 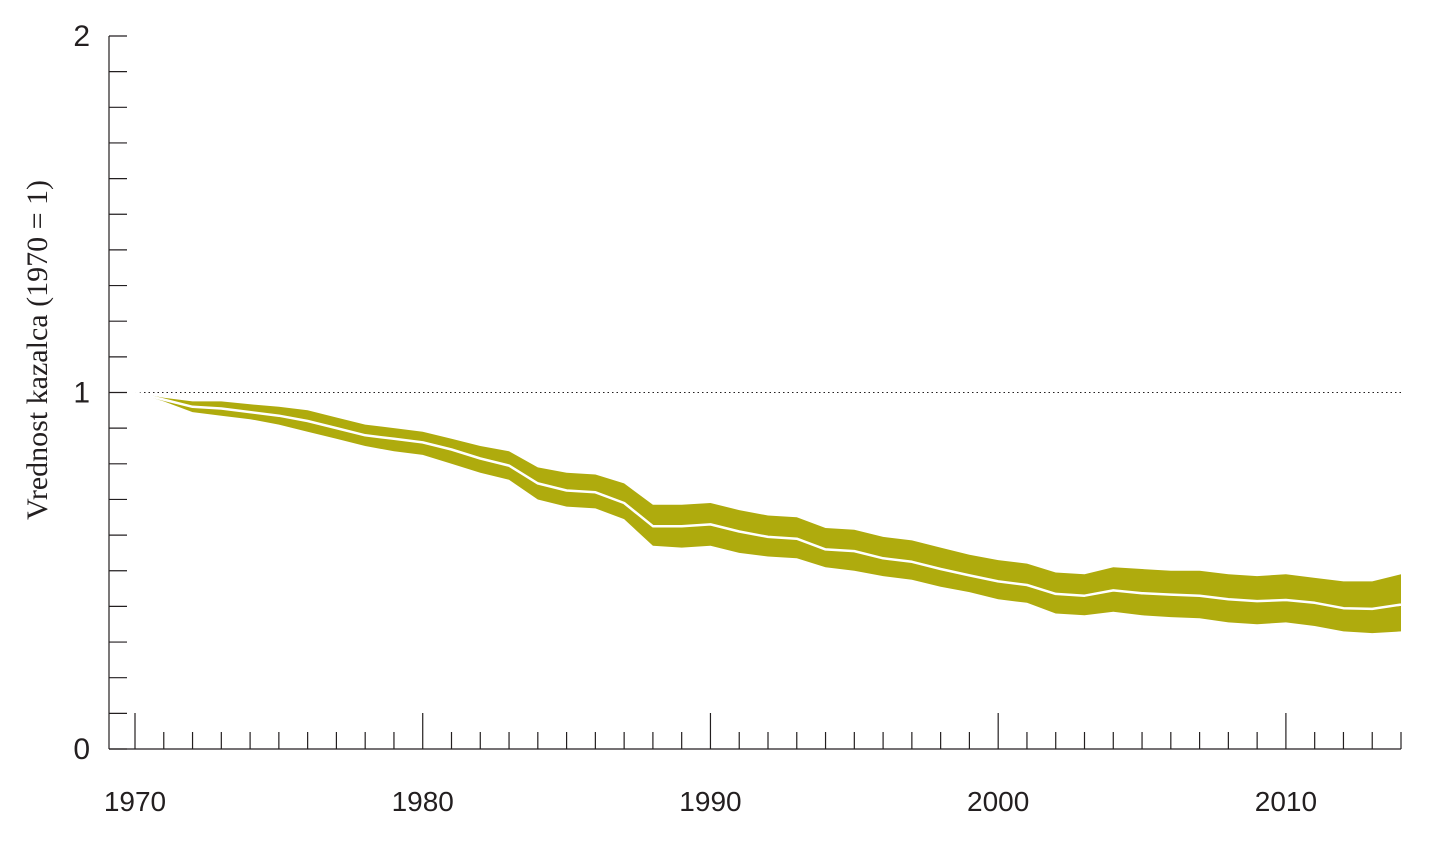 I want to click on x-tick-label: 1990, so click(x=710, y=801).